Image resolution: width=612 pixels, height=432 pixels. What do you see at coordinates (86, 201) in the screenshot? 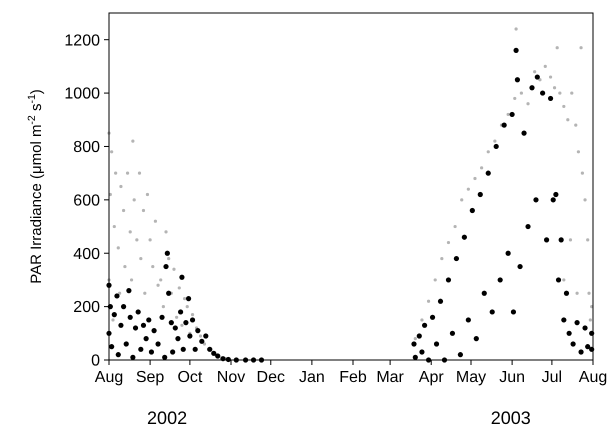
I see `y-tick-label: 600` at bounding box center [86, 201].